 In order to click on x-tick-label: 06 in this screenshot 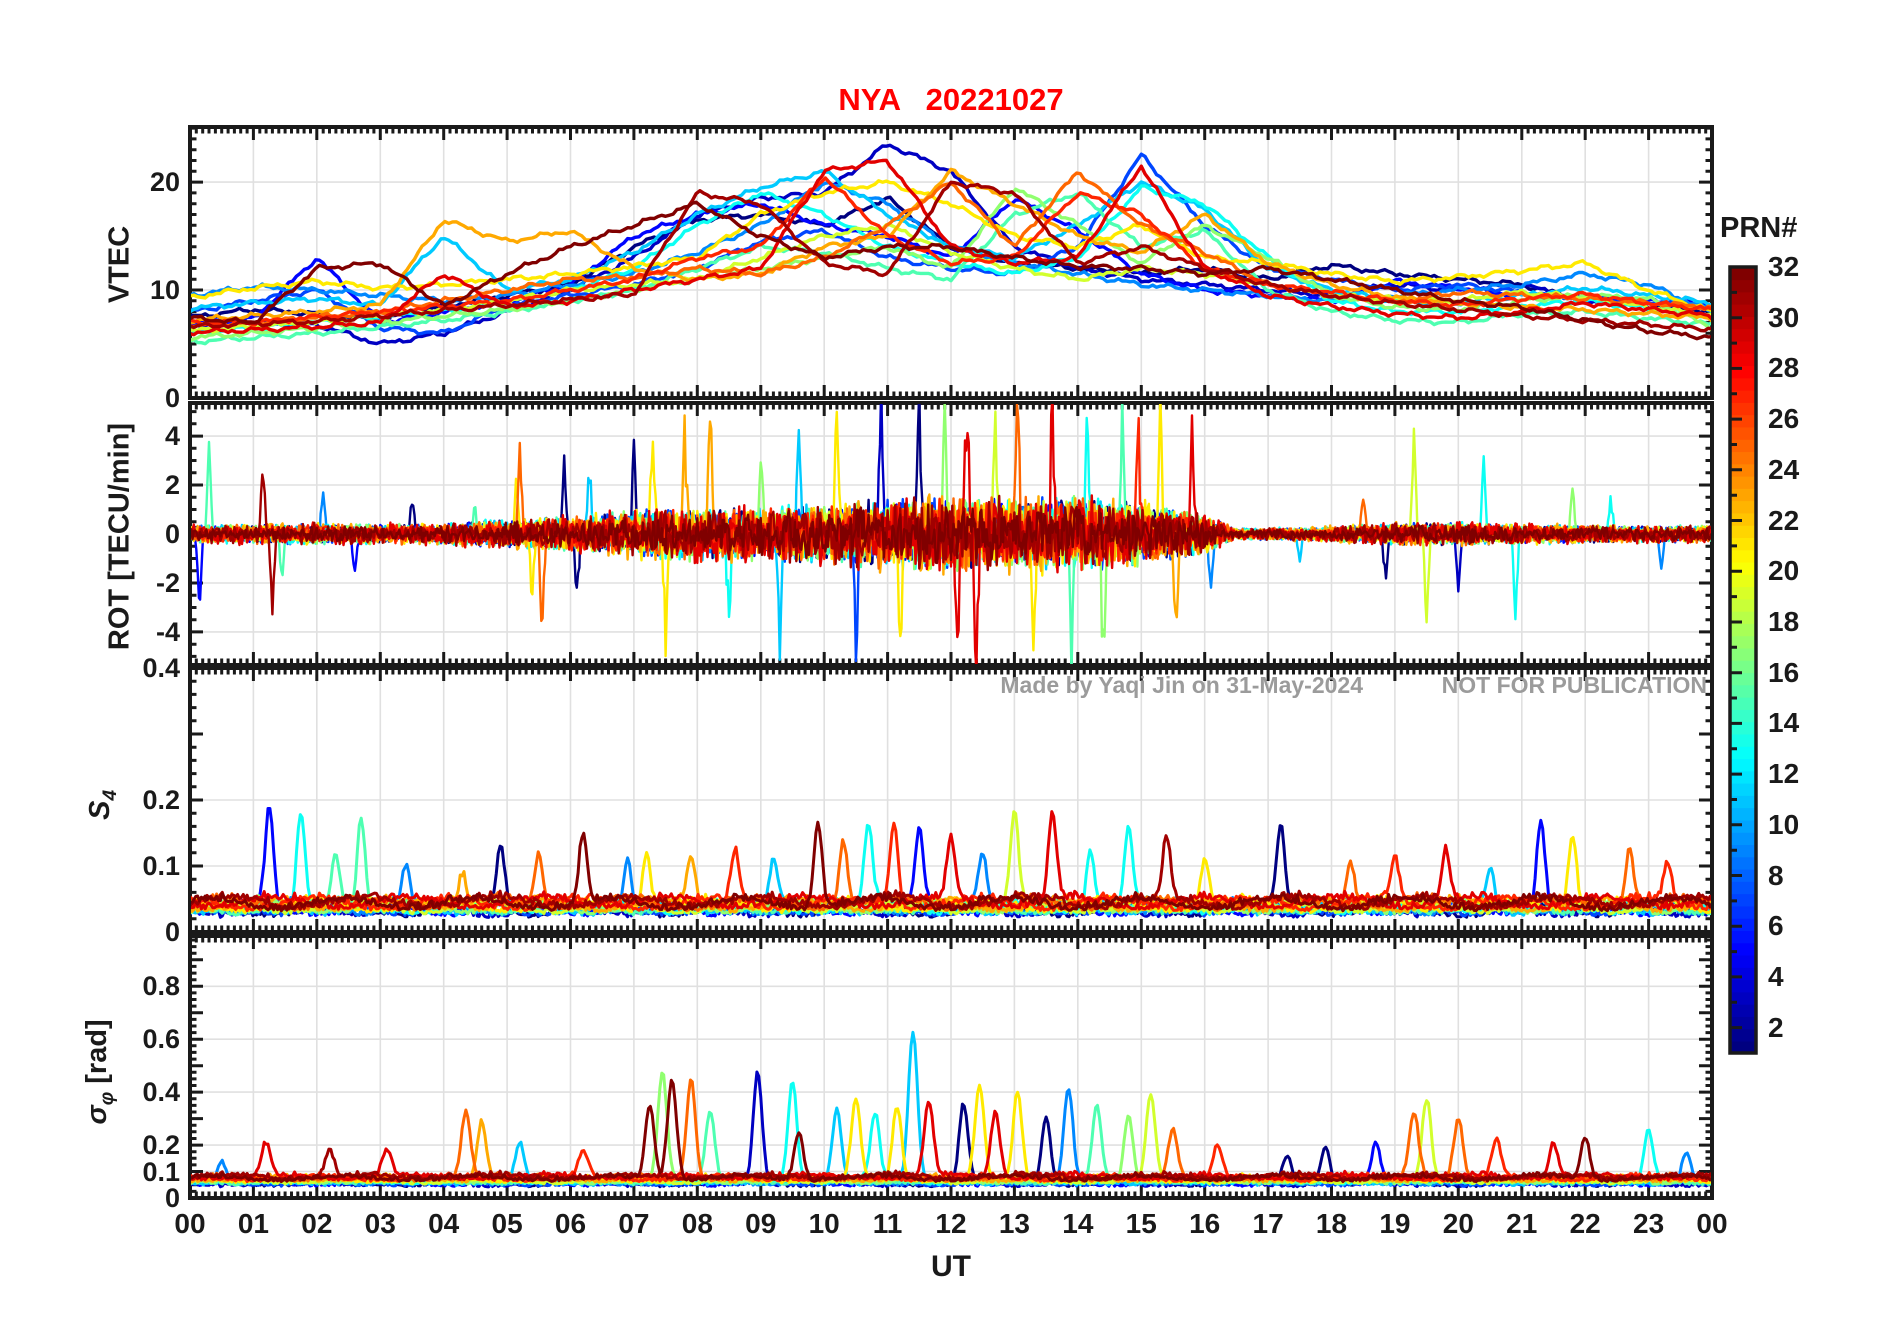, I will do `click(570, 1223)`.